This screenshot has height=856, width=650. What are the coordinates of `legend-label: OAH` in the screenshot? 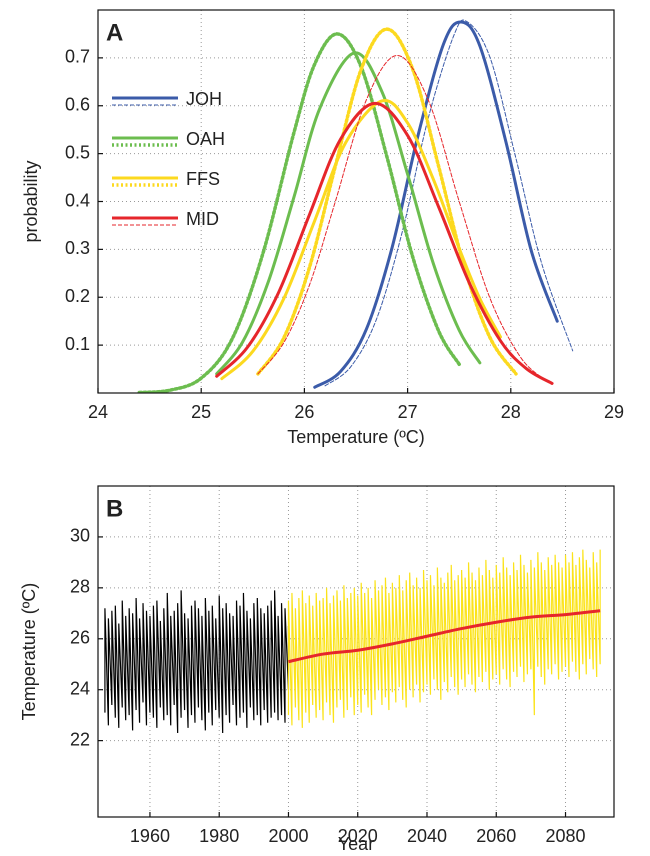 It's located at (205, 139).